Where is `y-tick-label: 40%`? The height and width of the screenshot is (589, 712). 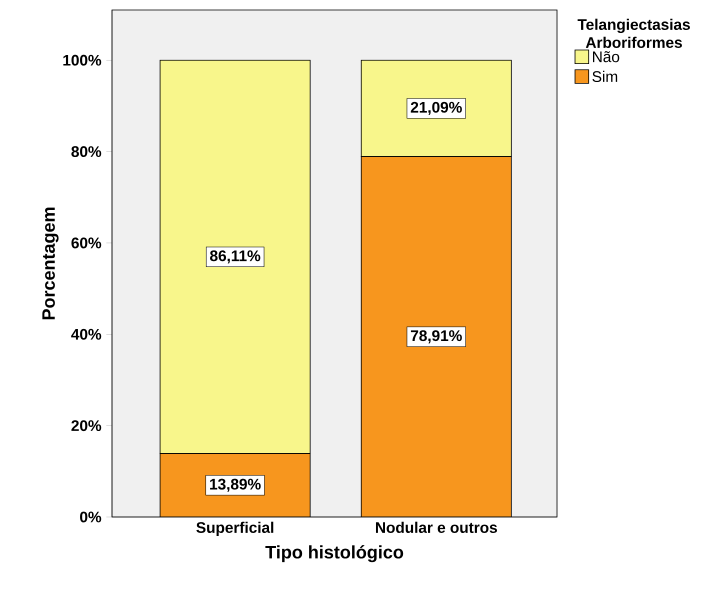 y-tick-label: 40% is located at coordinates (86, 334).